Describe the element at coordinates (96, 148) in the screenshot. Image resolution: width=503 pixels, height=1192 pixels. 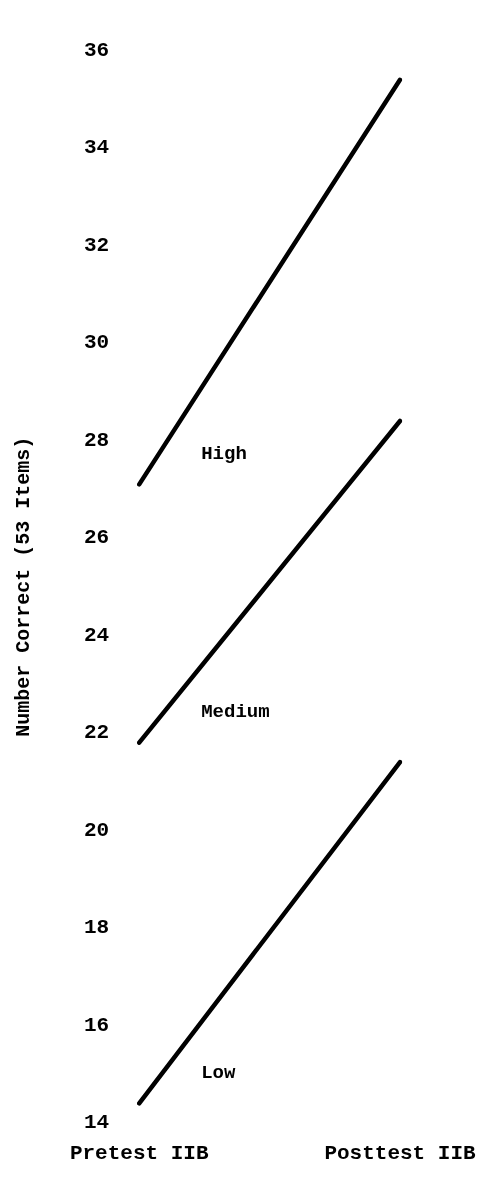
I see `y-tick-label: 34` at that location.